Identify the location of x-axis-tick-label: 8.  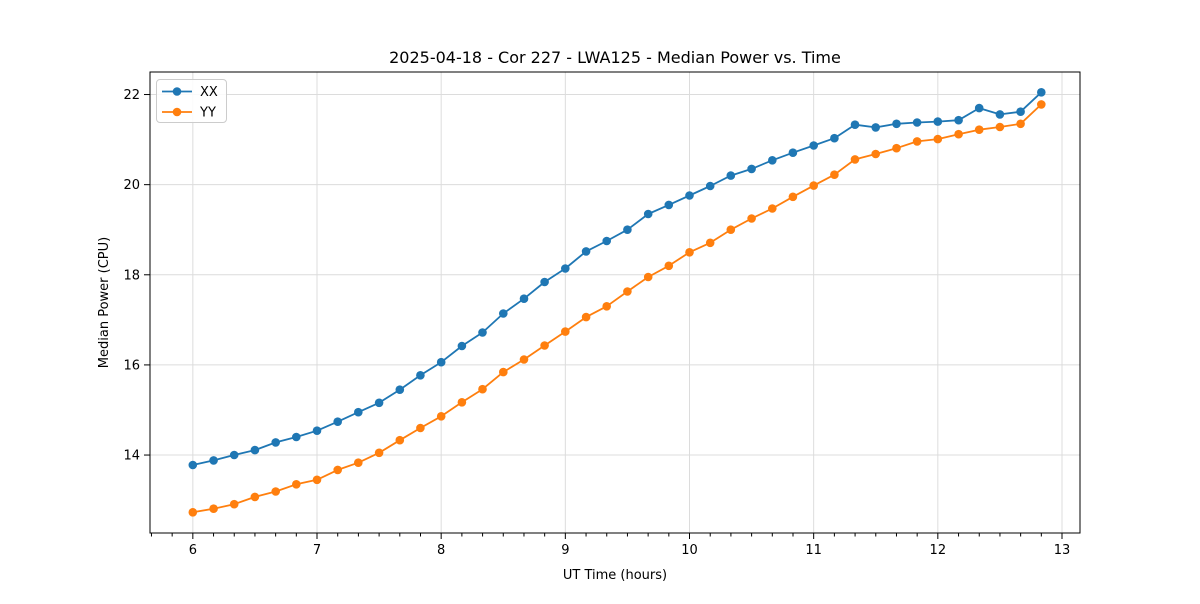
(441, 550).